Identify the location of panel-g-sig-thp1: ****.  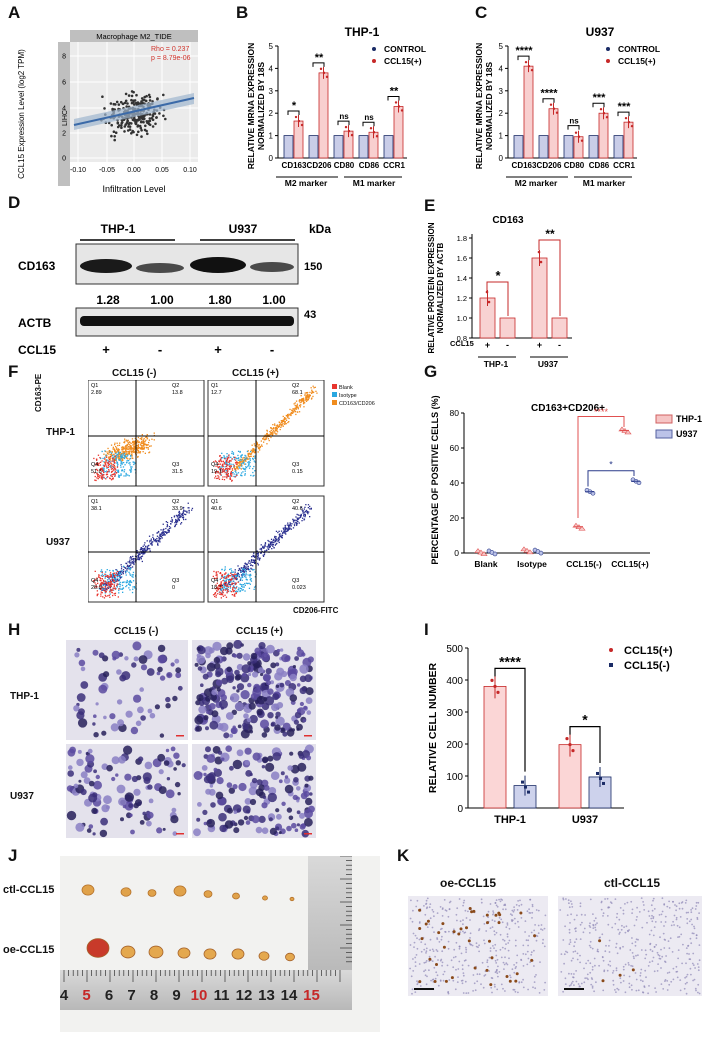
(601, 412).